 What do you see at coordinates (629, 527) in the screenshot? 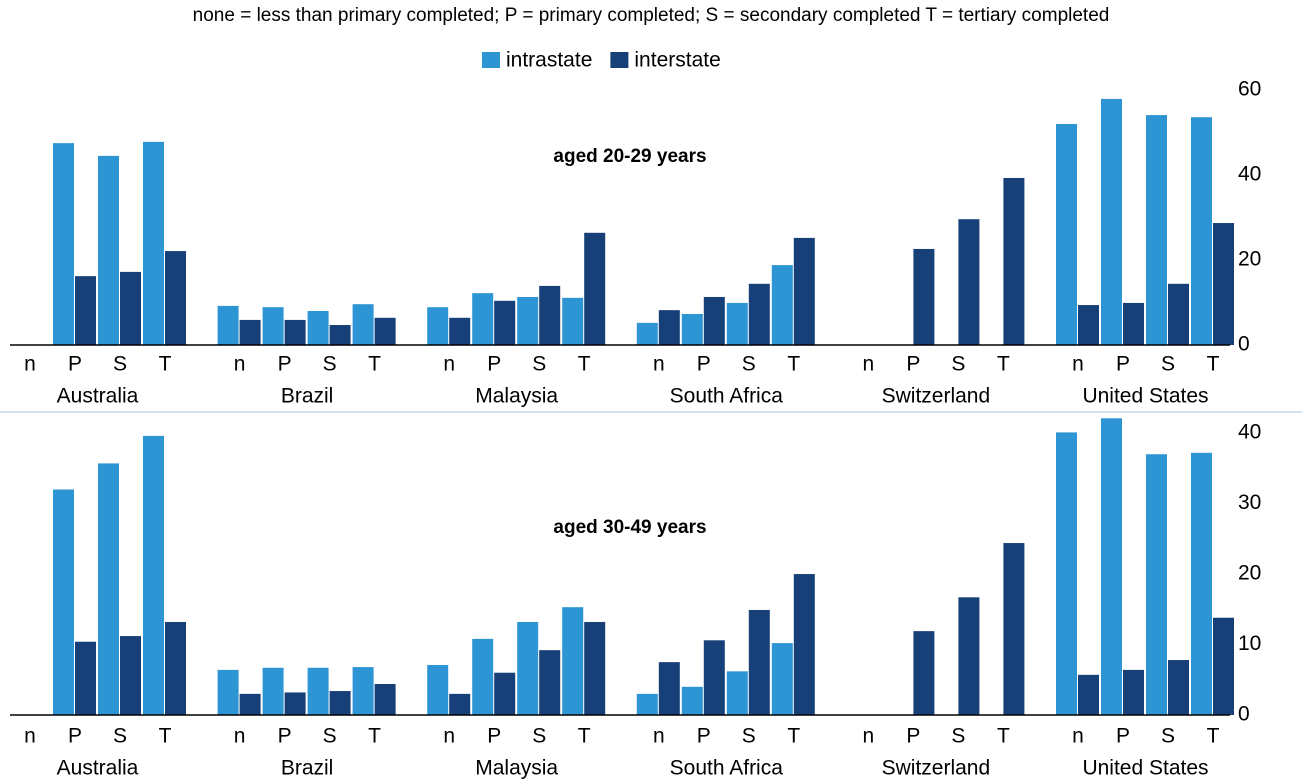
I see `panel-title: aged 30-49 years` at bounding box center [629, 527].